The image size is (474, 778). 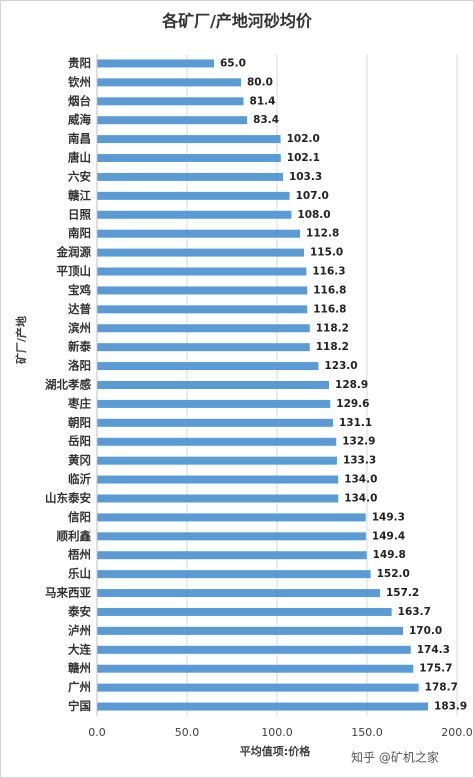 I want to click on value-label: 81.4, so click(x=263, y=101).